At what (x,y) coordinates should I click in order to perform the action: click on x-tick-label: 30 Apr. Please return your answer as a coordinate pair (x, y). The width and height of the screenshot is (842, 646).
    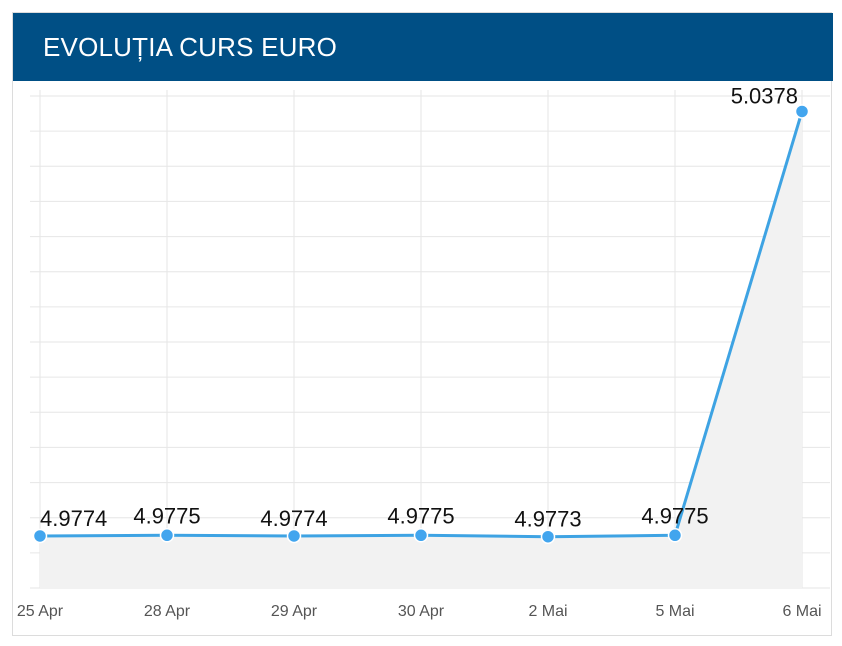
    Looking at the image, I should click on (421, 611).